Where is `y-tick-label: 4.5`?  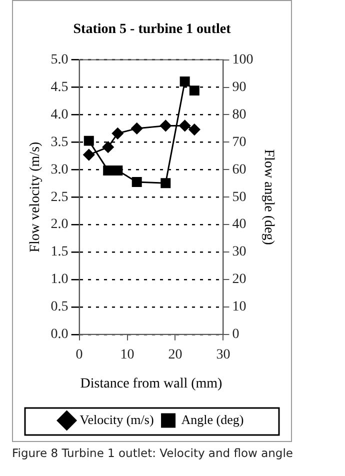 y-tick-label: 4.5 is located at coordinates (59, 87).